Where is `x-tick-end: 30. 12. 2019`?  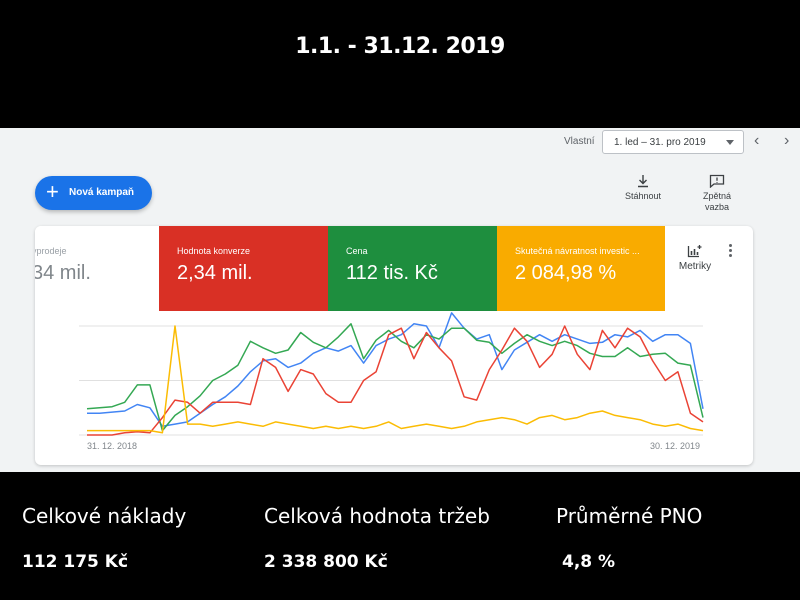
x-tick-end: 30. 12. 2019 is located at coordinates (675, 446).